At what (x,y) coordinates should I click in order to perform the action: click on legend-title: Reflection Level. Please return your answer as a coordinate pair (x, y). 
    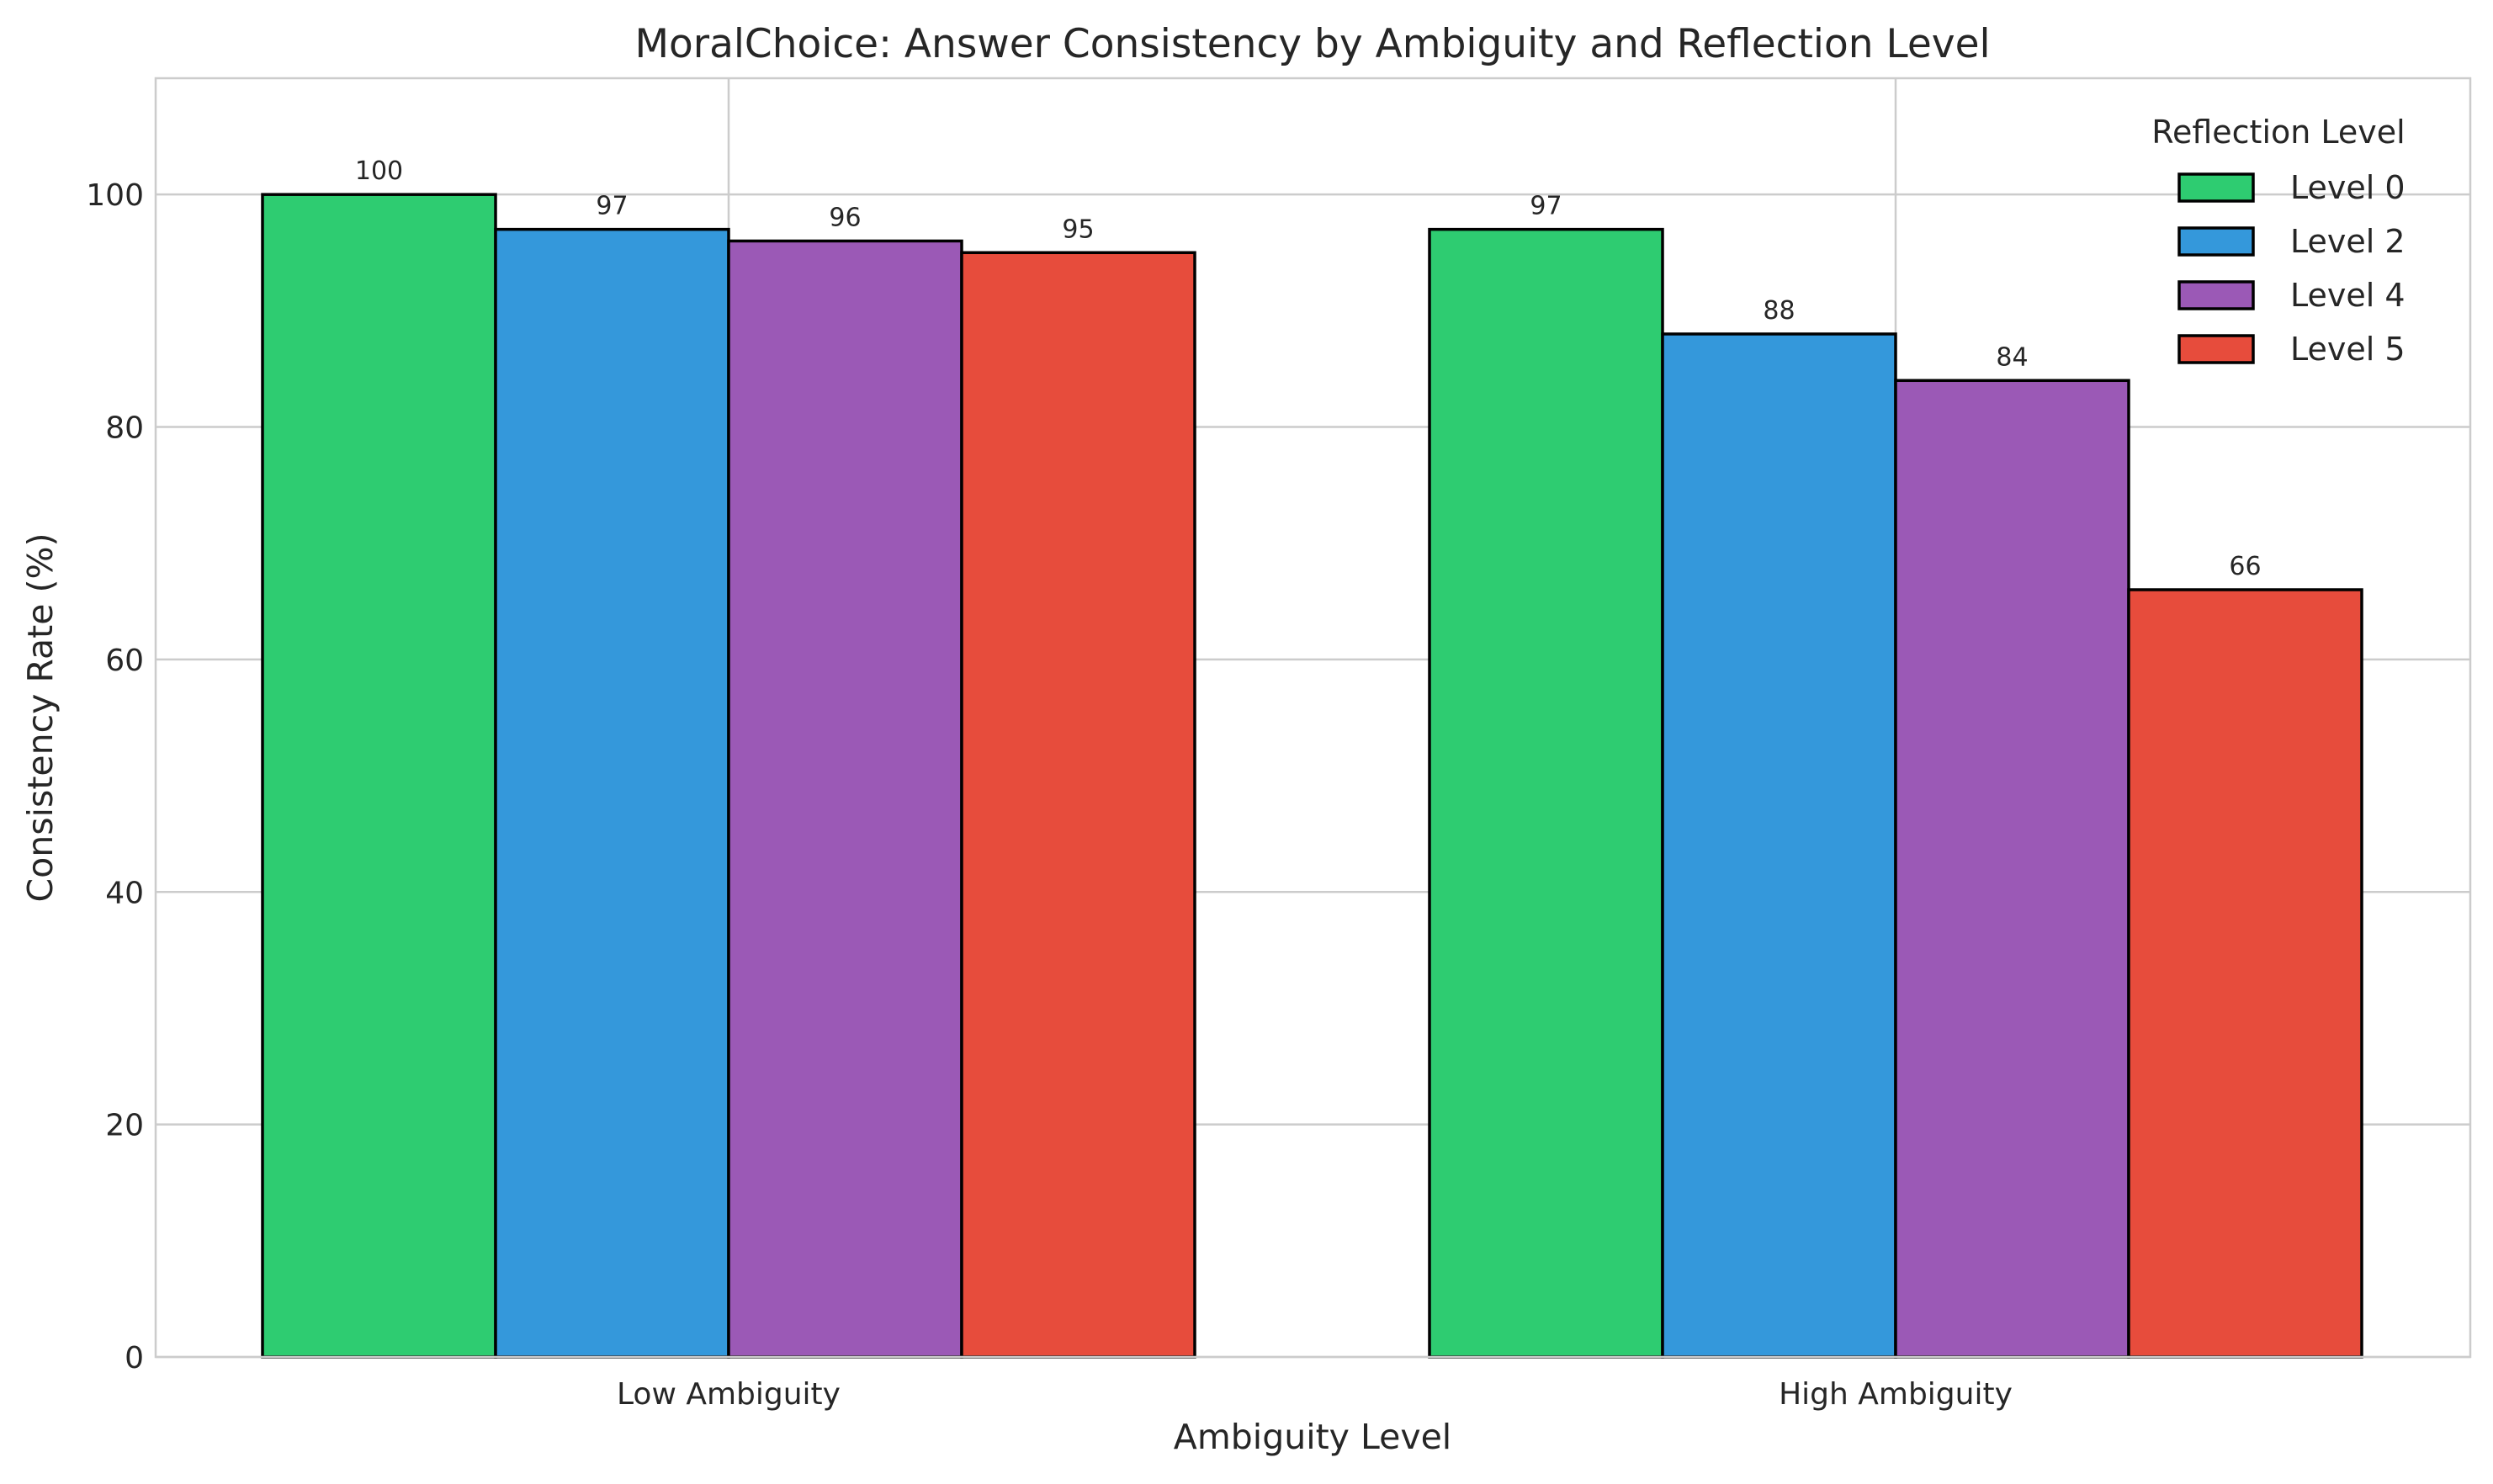
    Looking at the image, I should click on (2278, 132).